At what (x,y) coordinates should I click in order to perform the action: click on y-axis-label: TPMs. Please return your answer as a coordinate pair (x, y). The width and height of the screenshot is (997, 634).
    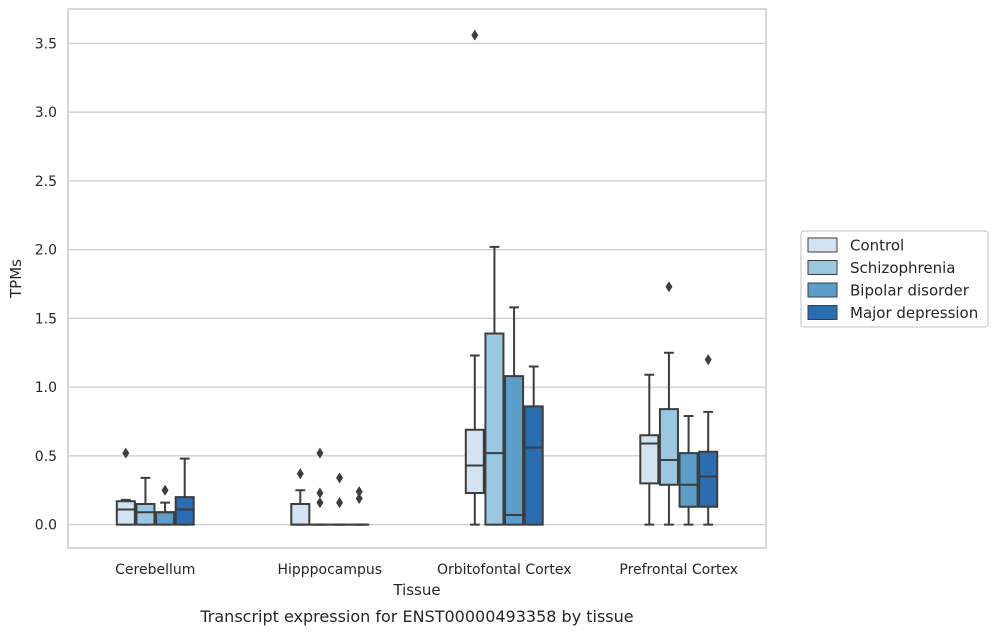
    Looking at the image, I should click on (16, 279).